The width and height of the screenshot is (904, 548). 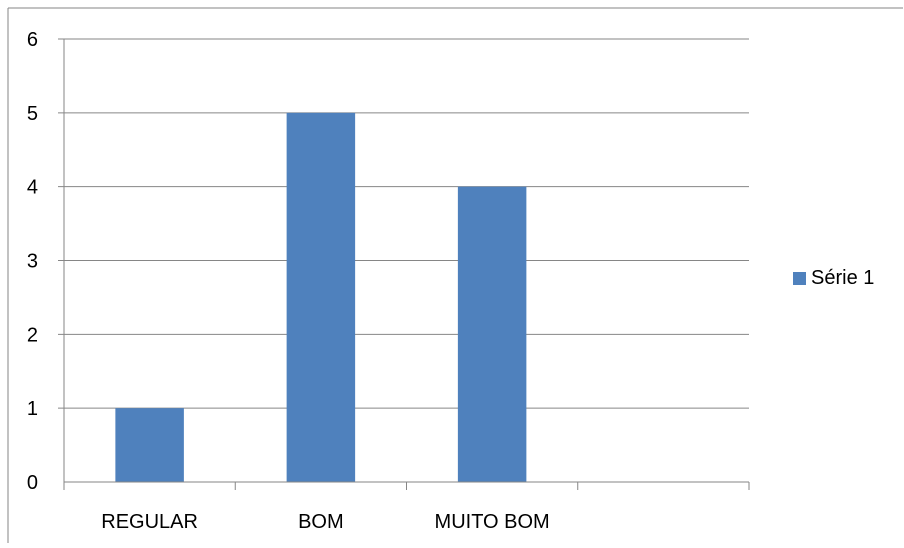 What do you see at coordinates (149, 445) in the screenshot?
I see `bar-regular` at bounding box center [149, 445].